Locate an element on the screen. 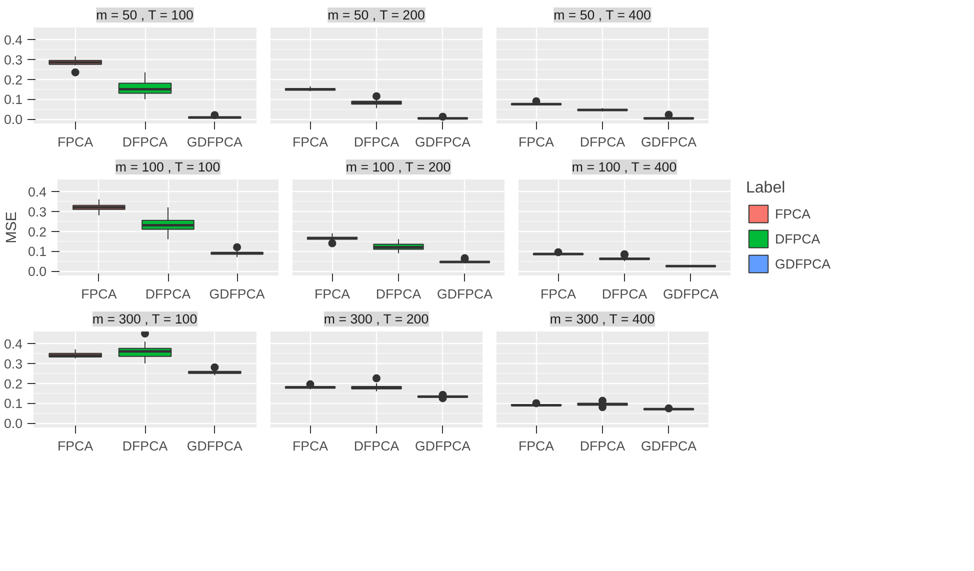  chart-title: m = 300 , T = 200 is located at coordinates (376, 319).